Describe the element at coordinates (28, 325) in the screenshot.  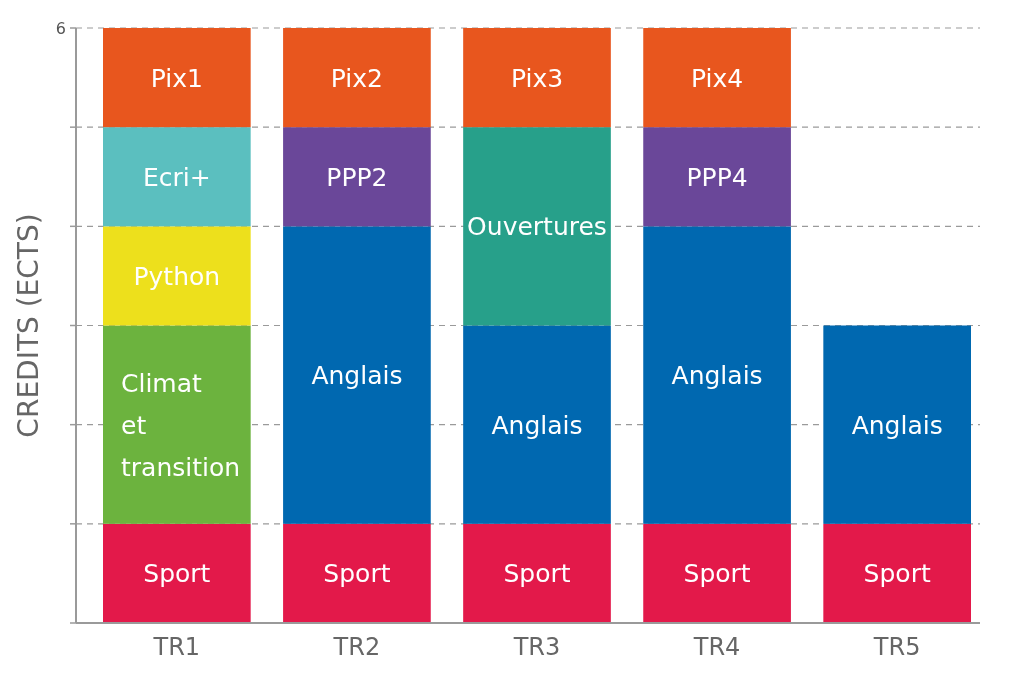
I see `y-axis-title: CREDITS (ECTS)` at that location.